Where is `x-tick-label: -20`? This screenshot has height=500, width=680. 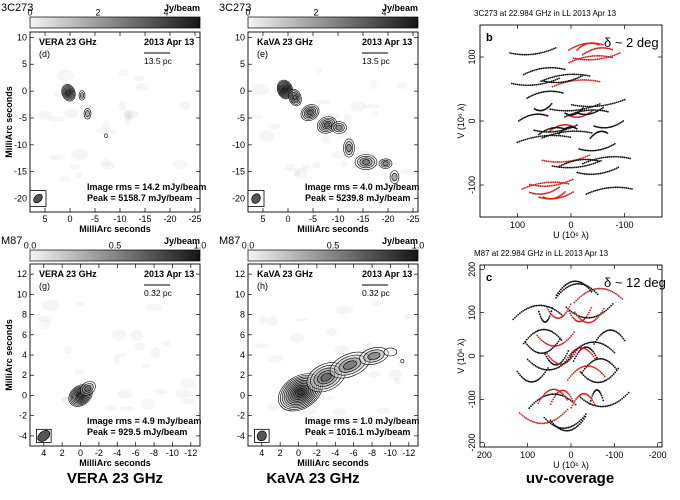
x-tick-label: -20 is located at coordinates (387, 219).